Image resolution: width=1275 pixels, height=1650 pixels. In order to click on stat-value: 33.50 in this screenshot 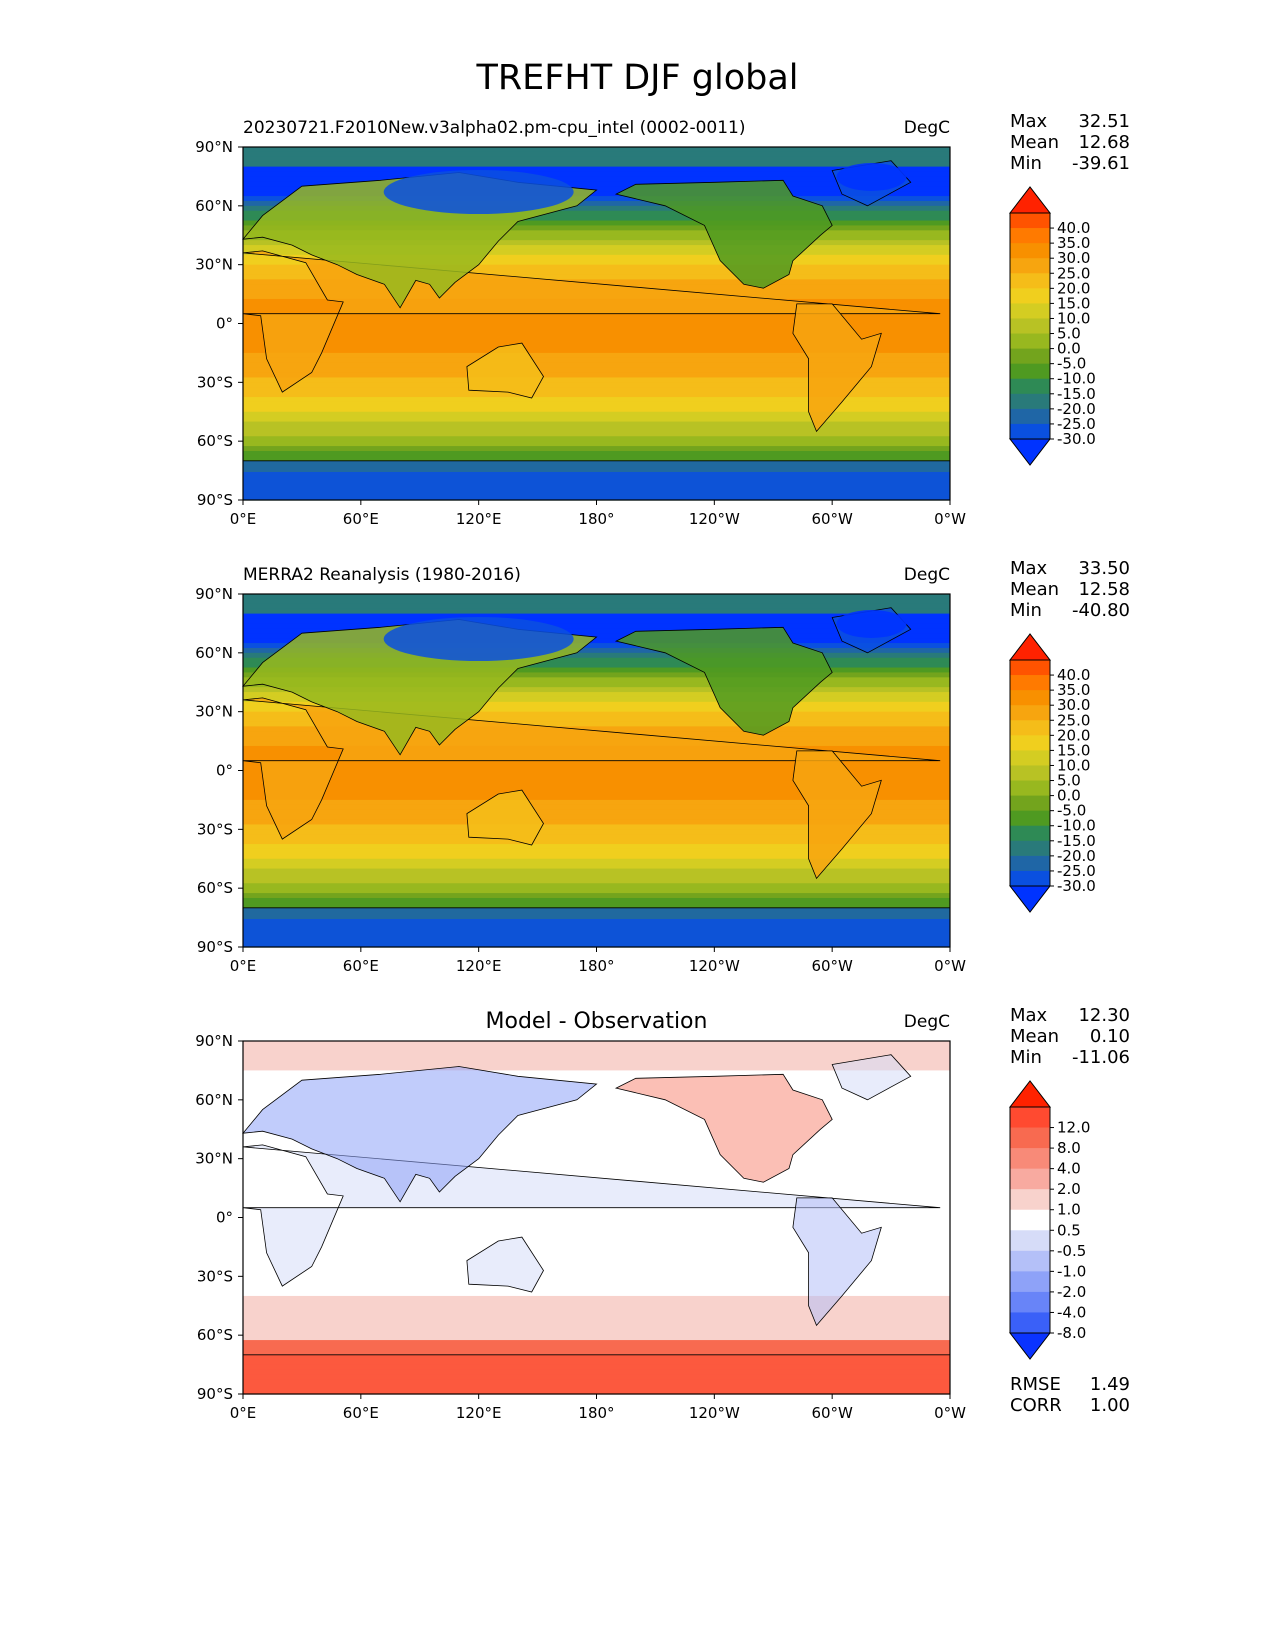, I will do `click(1104, 568)`.